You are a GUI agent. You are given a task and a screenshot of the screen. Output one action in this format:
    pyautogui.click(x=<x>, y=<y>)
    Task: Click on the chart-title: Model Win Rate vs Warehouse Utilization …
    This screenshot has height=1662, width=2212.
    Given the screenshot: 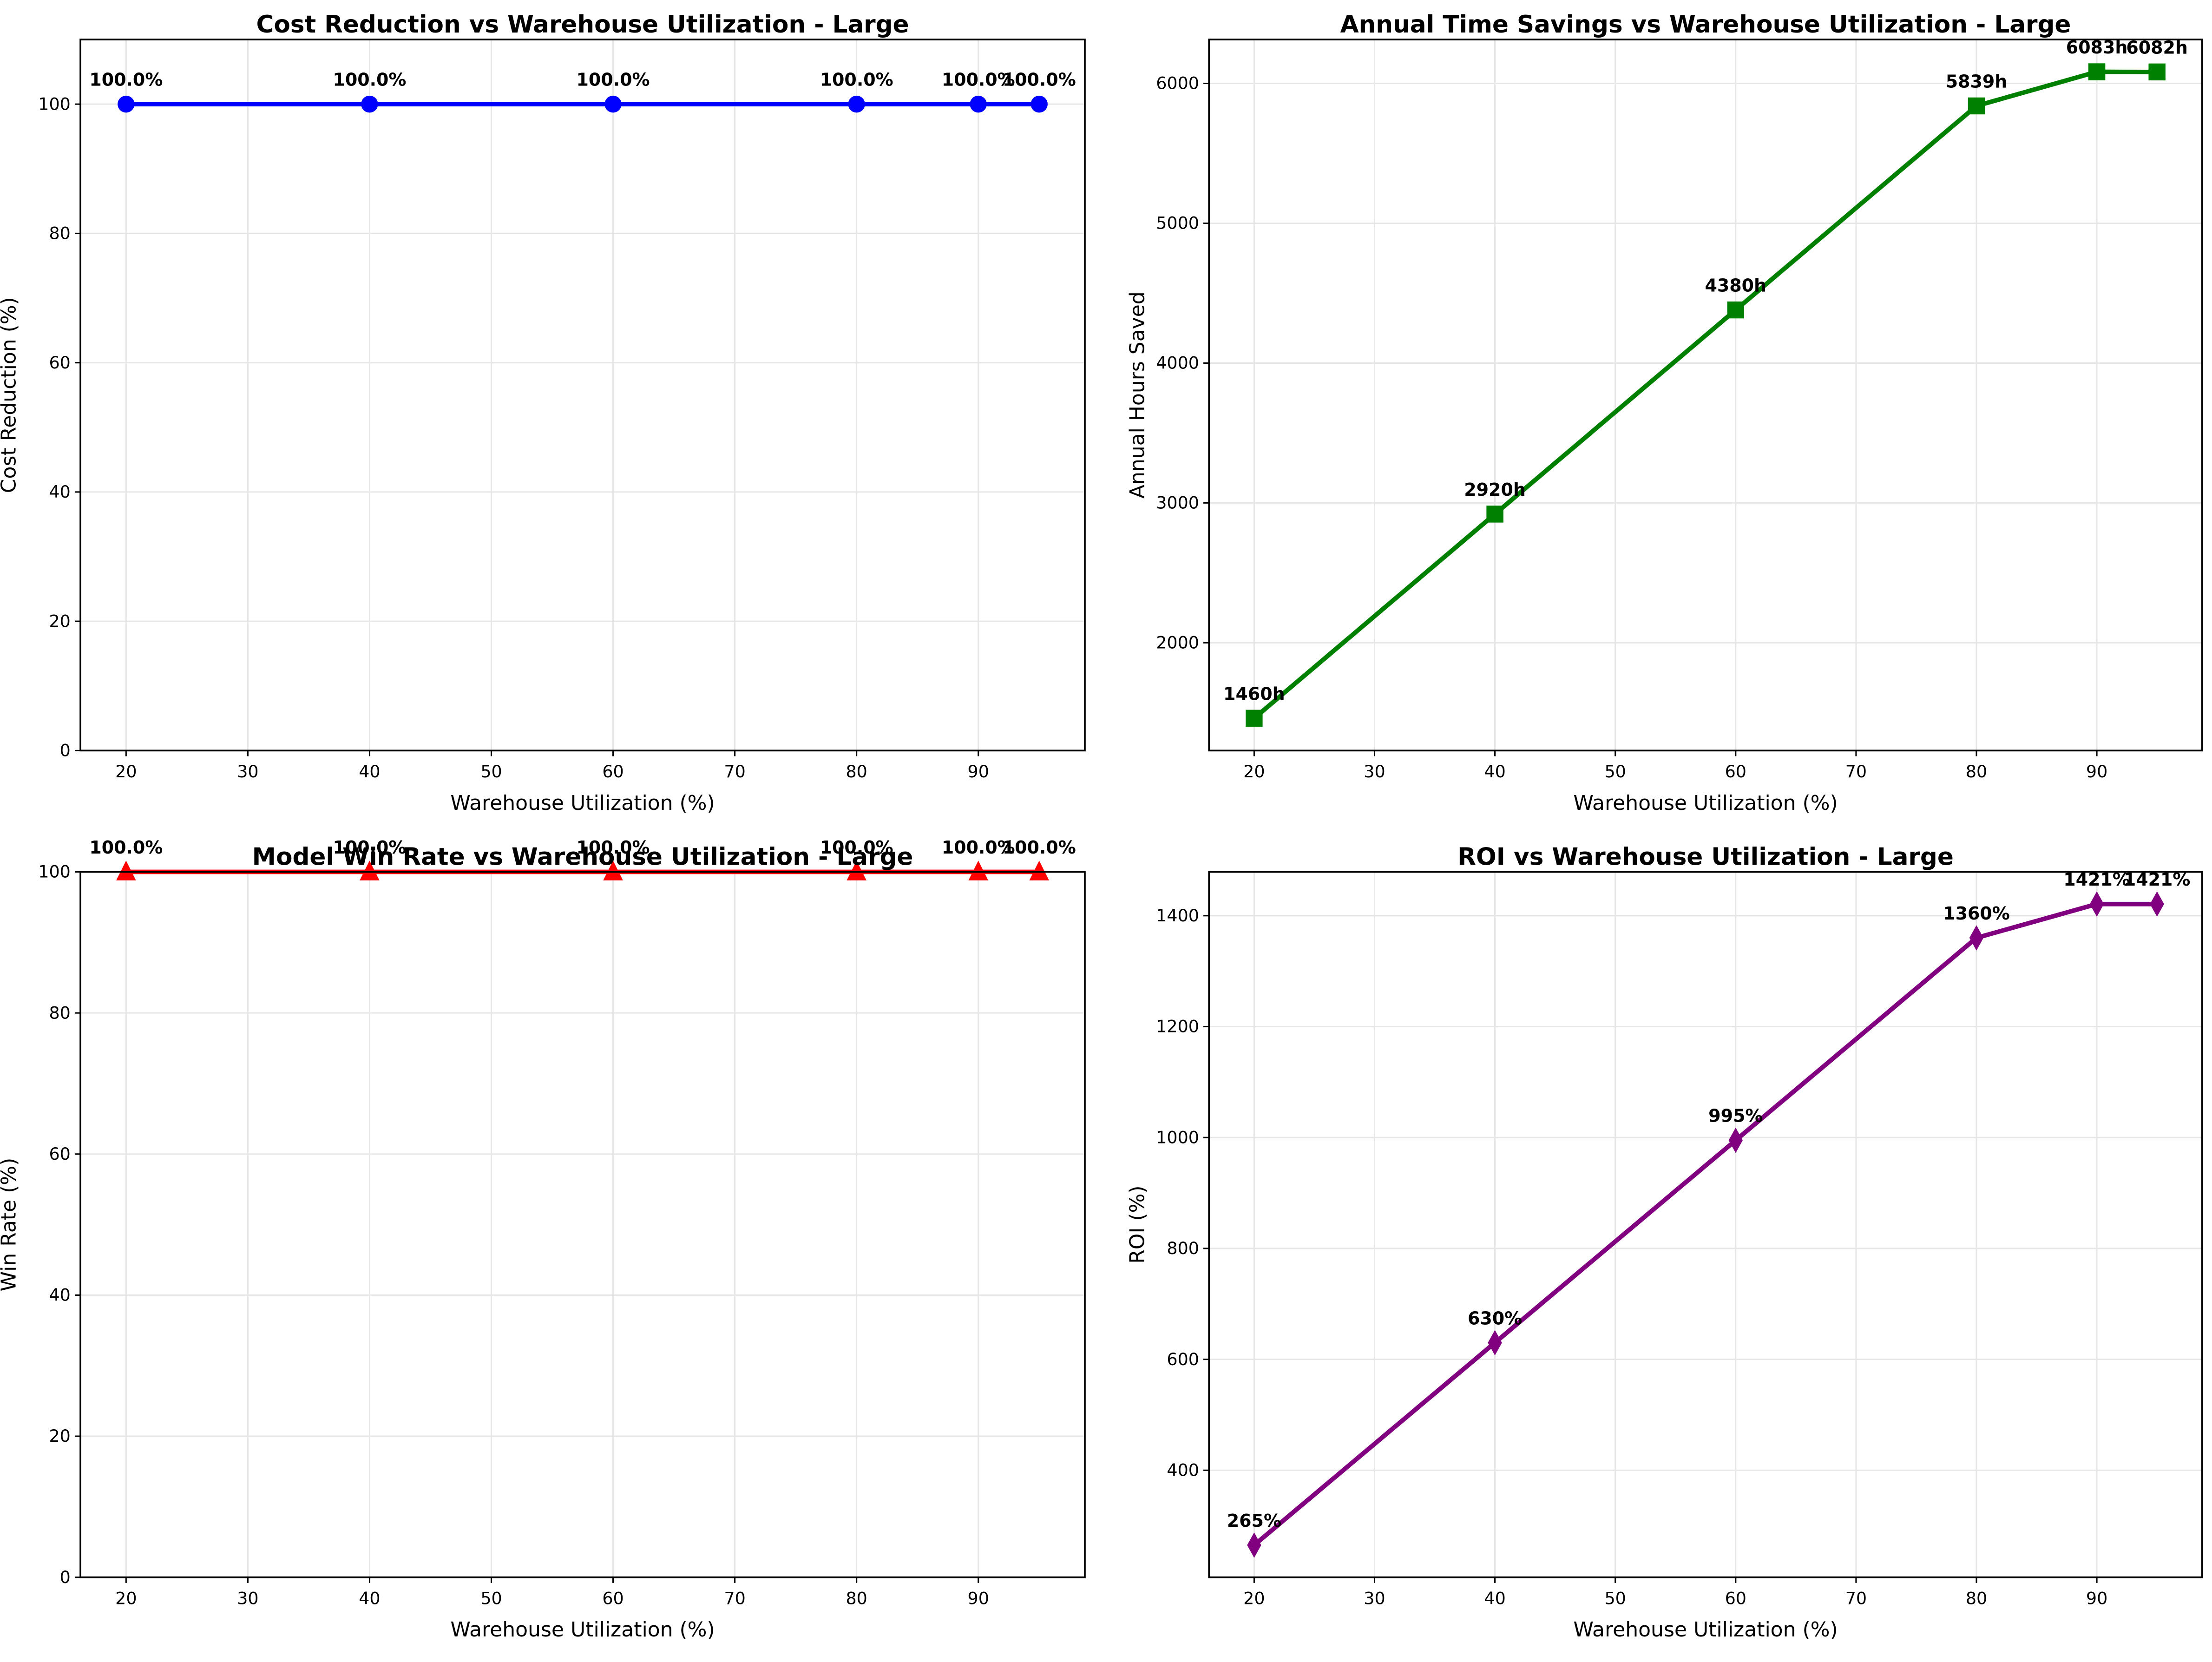 What is the action you would take?
    pyautogui.click(x=582, y=857)
    